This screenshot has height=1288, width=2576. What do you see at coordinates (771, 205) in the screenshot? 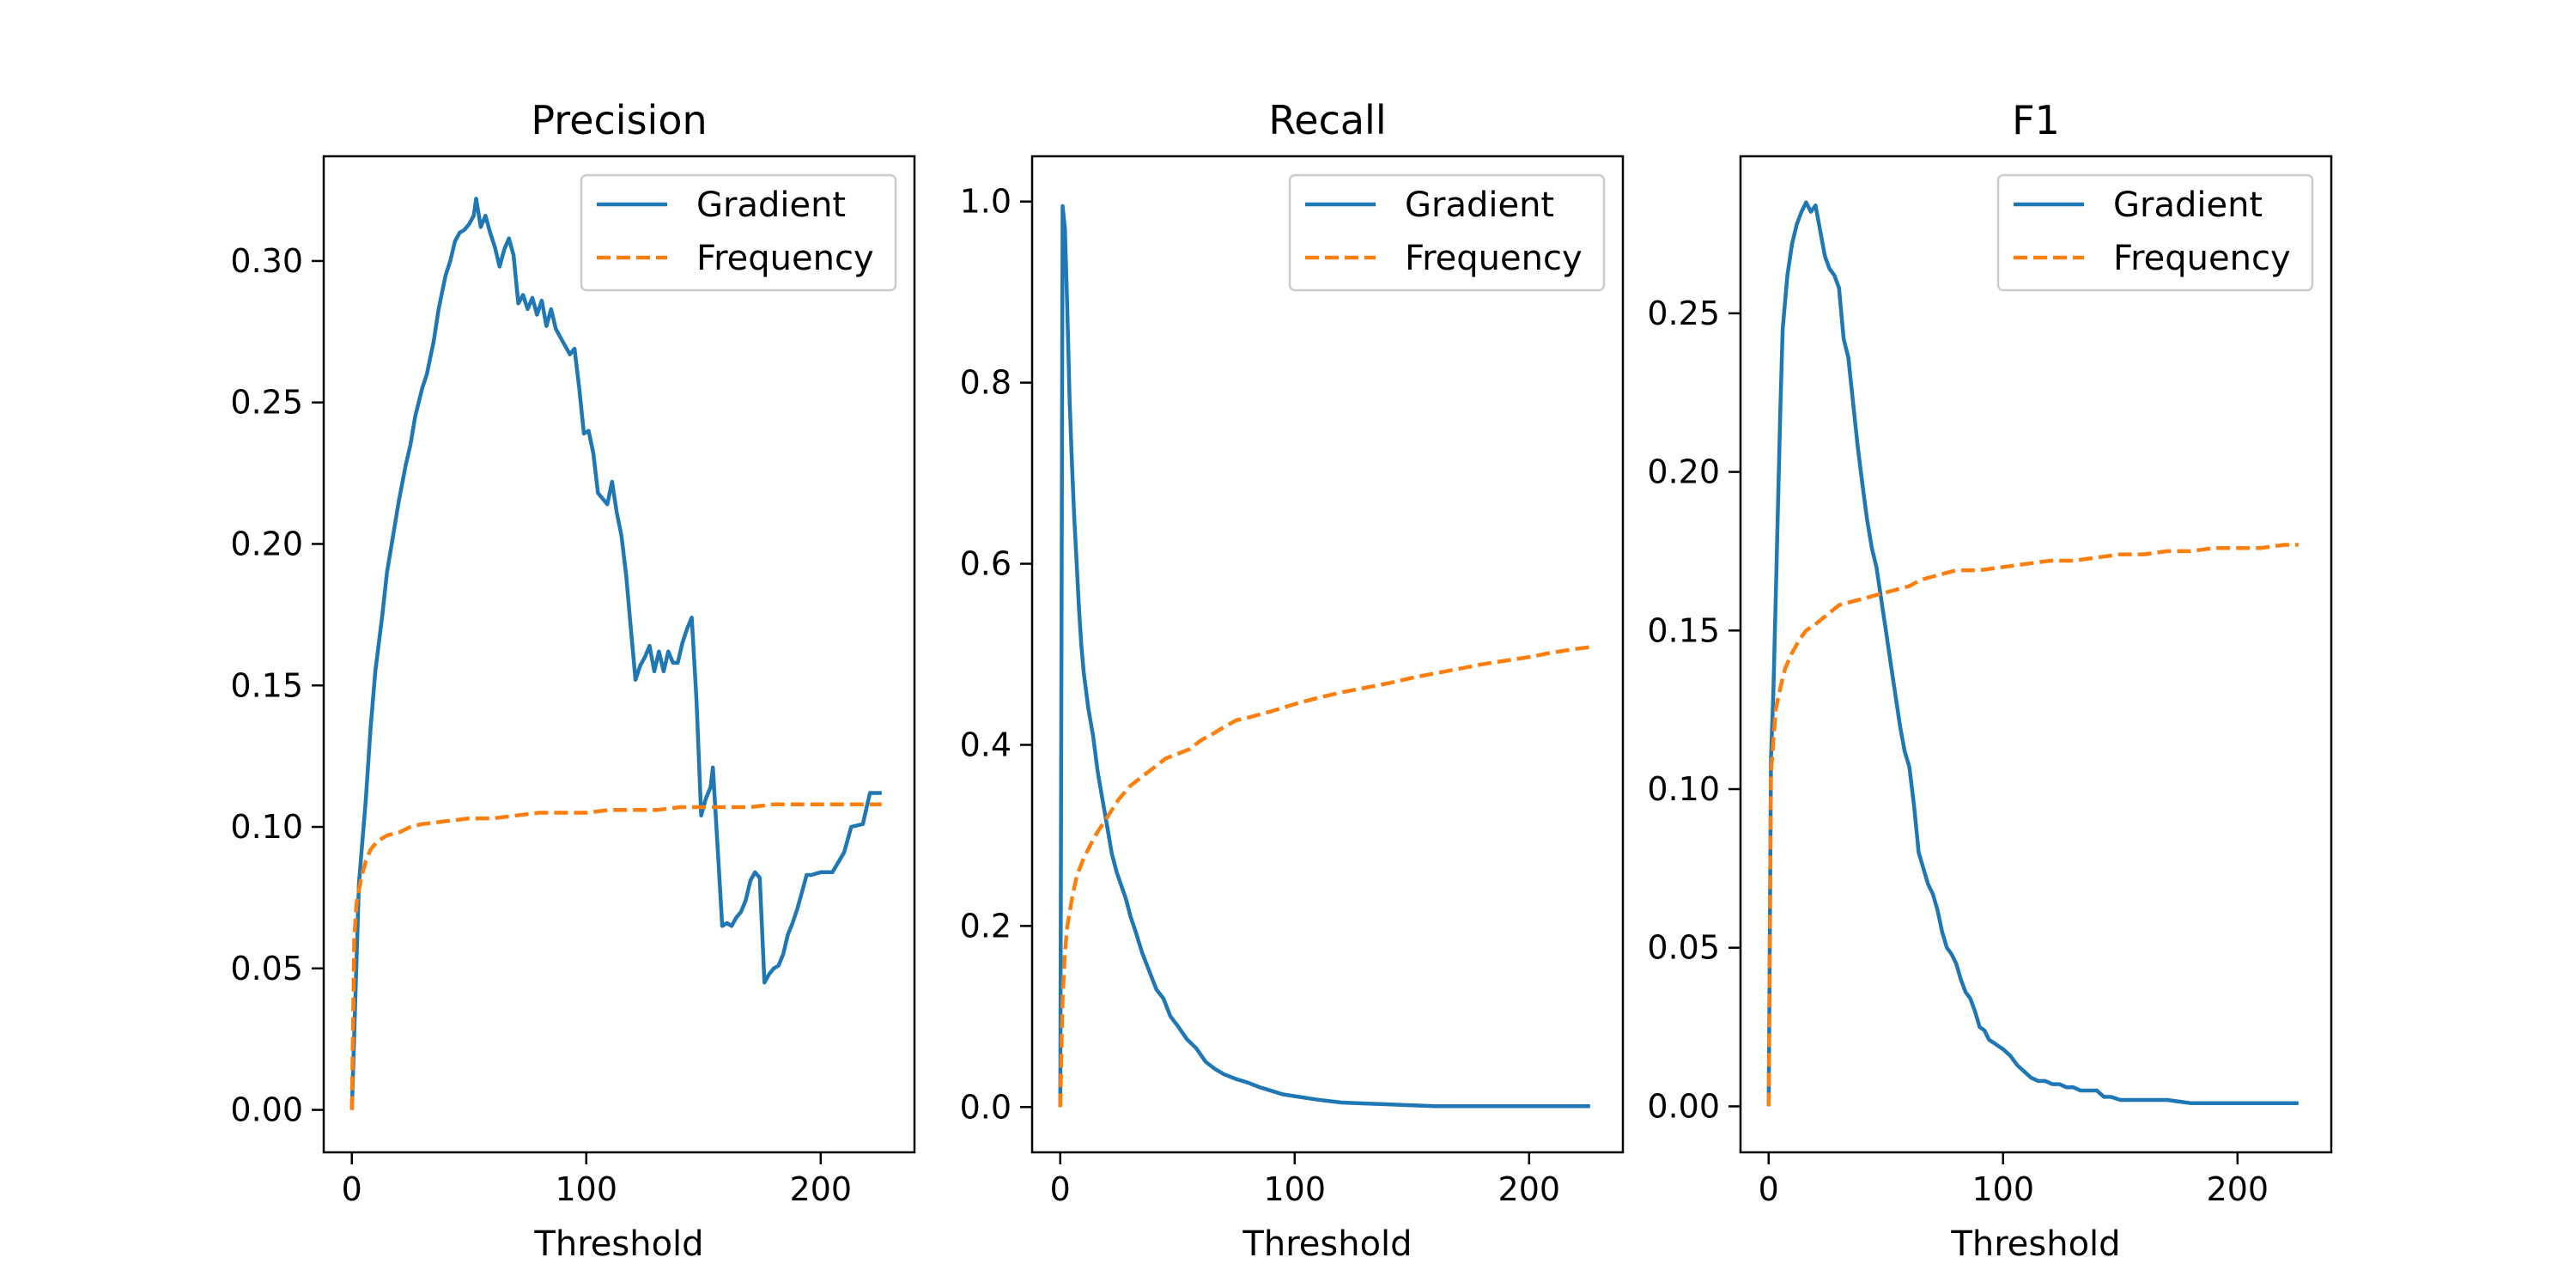
I see `precision-legend-label-gradient: Gradient` at bounding box center [771, 205].